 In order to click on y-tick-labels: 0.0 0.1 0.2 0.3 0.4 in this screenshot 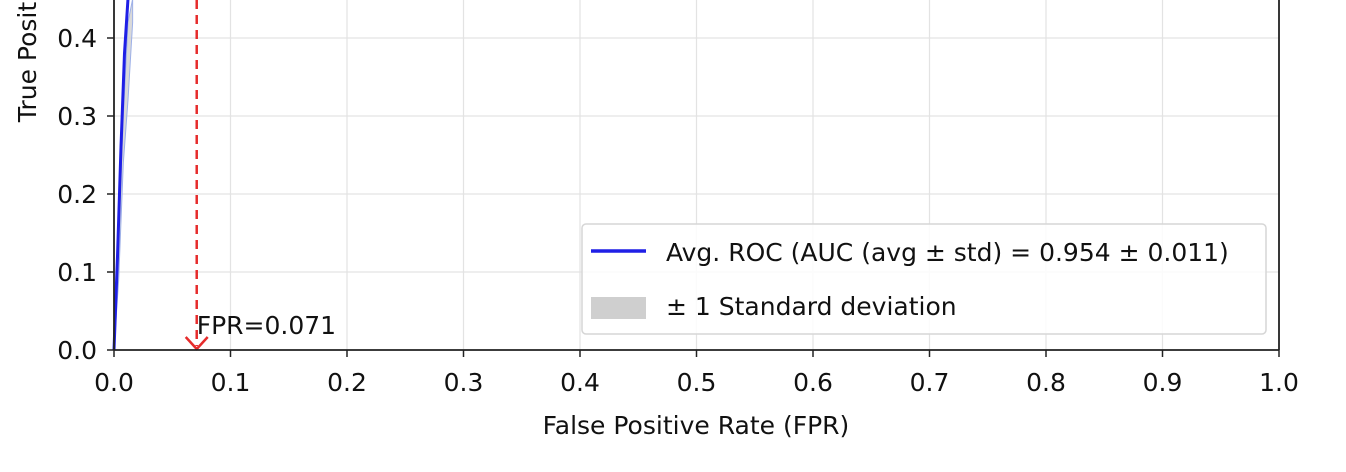, I will do `click(77, 194)`.